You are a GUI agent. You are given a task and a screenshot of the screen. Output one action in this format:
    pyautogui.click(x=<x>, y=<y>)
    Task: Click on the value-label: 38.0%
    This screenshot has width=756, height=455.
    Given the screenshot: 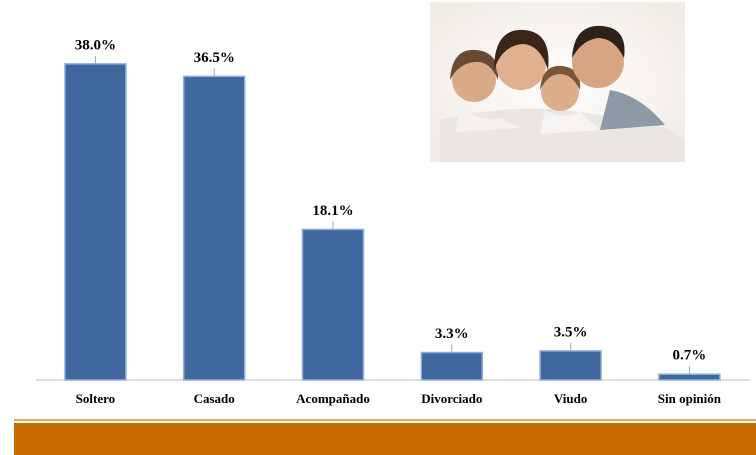 What is the action you would take?
    pyautogui.click(x=95, y=45)
    